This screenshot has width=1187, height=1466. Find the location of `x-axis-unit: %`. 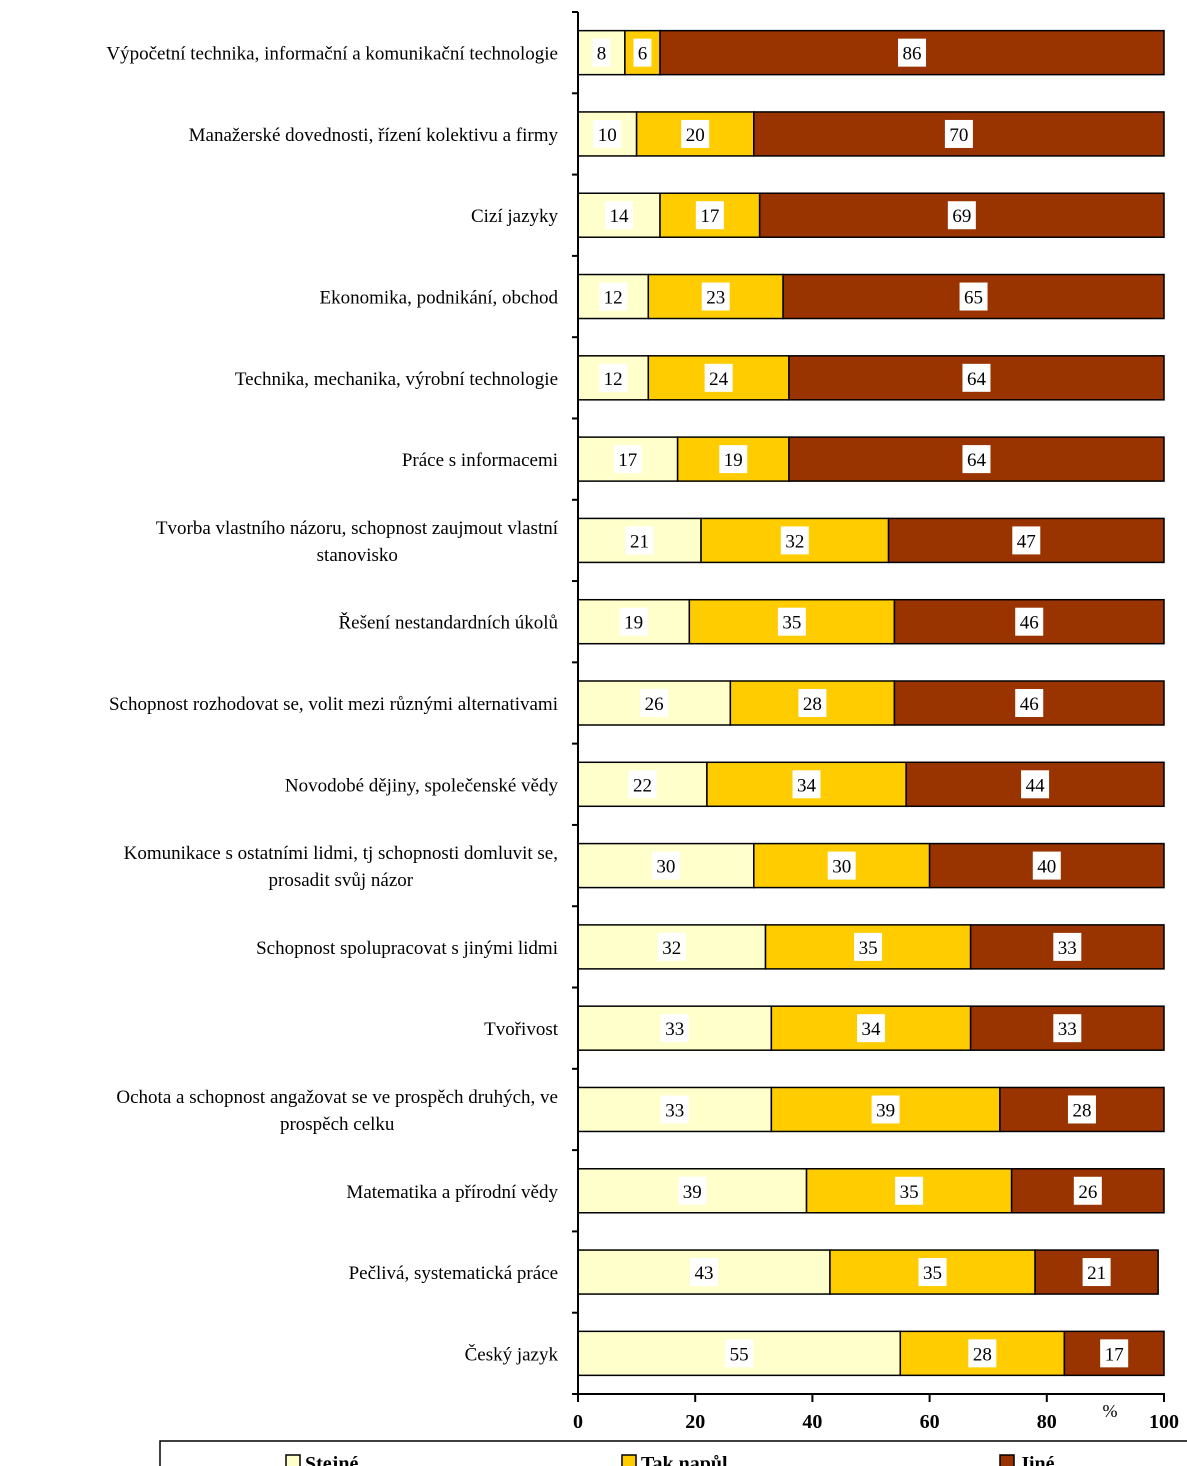

x-axis-unit: % is located at coordinates (1110, 1411).